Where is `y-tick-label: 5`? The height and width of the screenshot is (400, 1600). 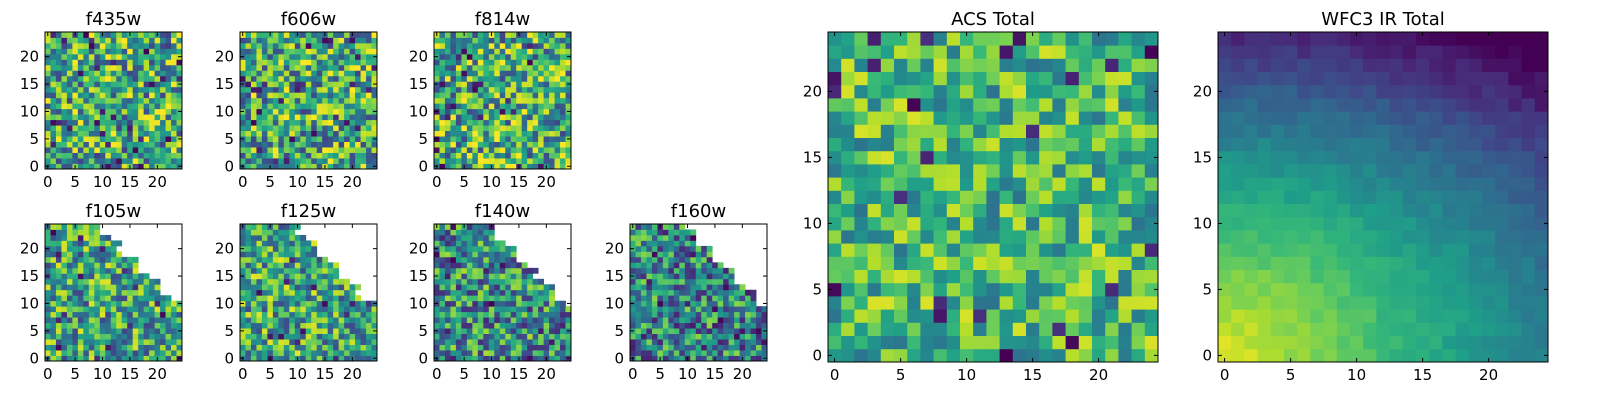
y-tick-label: 5 is located at coordinates (229, 139).